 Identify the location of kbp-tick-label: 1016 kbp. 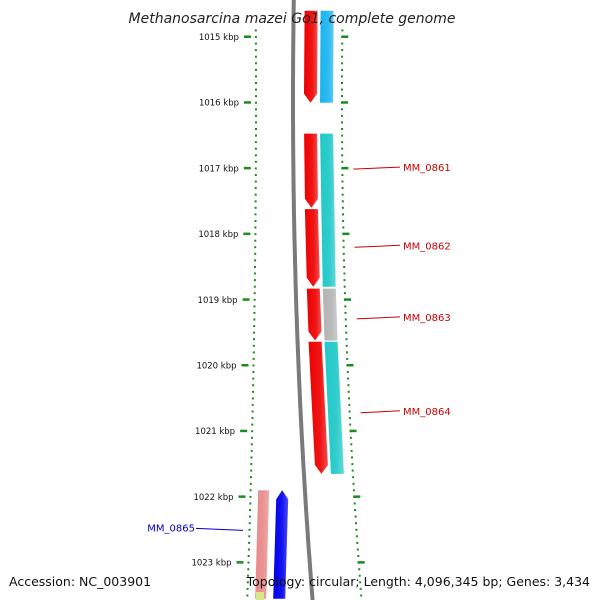
(219, 104).